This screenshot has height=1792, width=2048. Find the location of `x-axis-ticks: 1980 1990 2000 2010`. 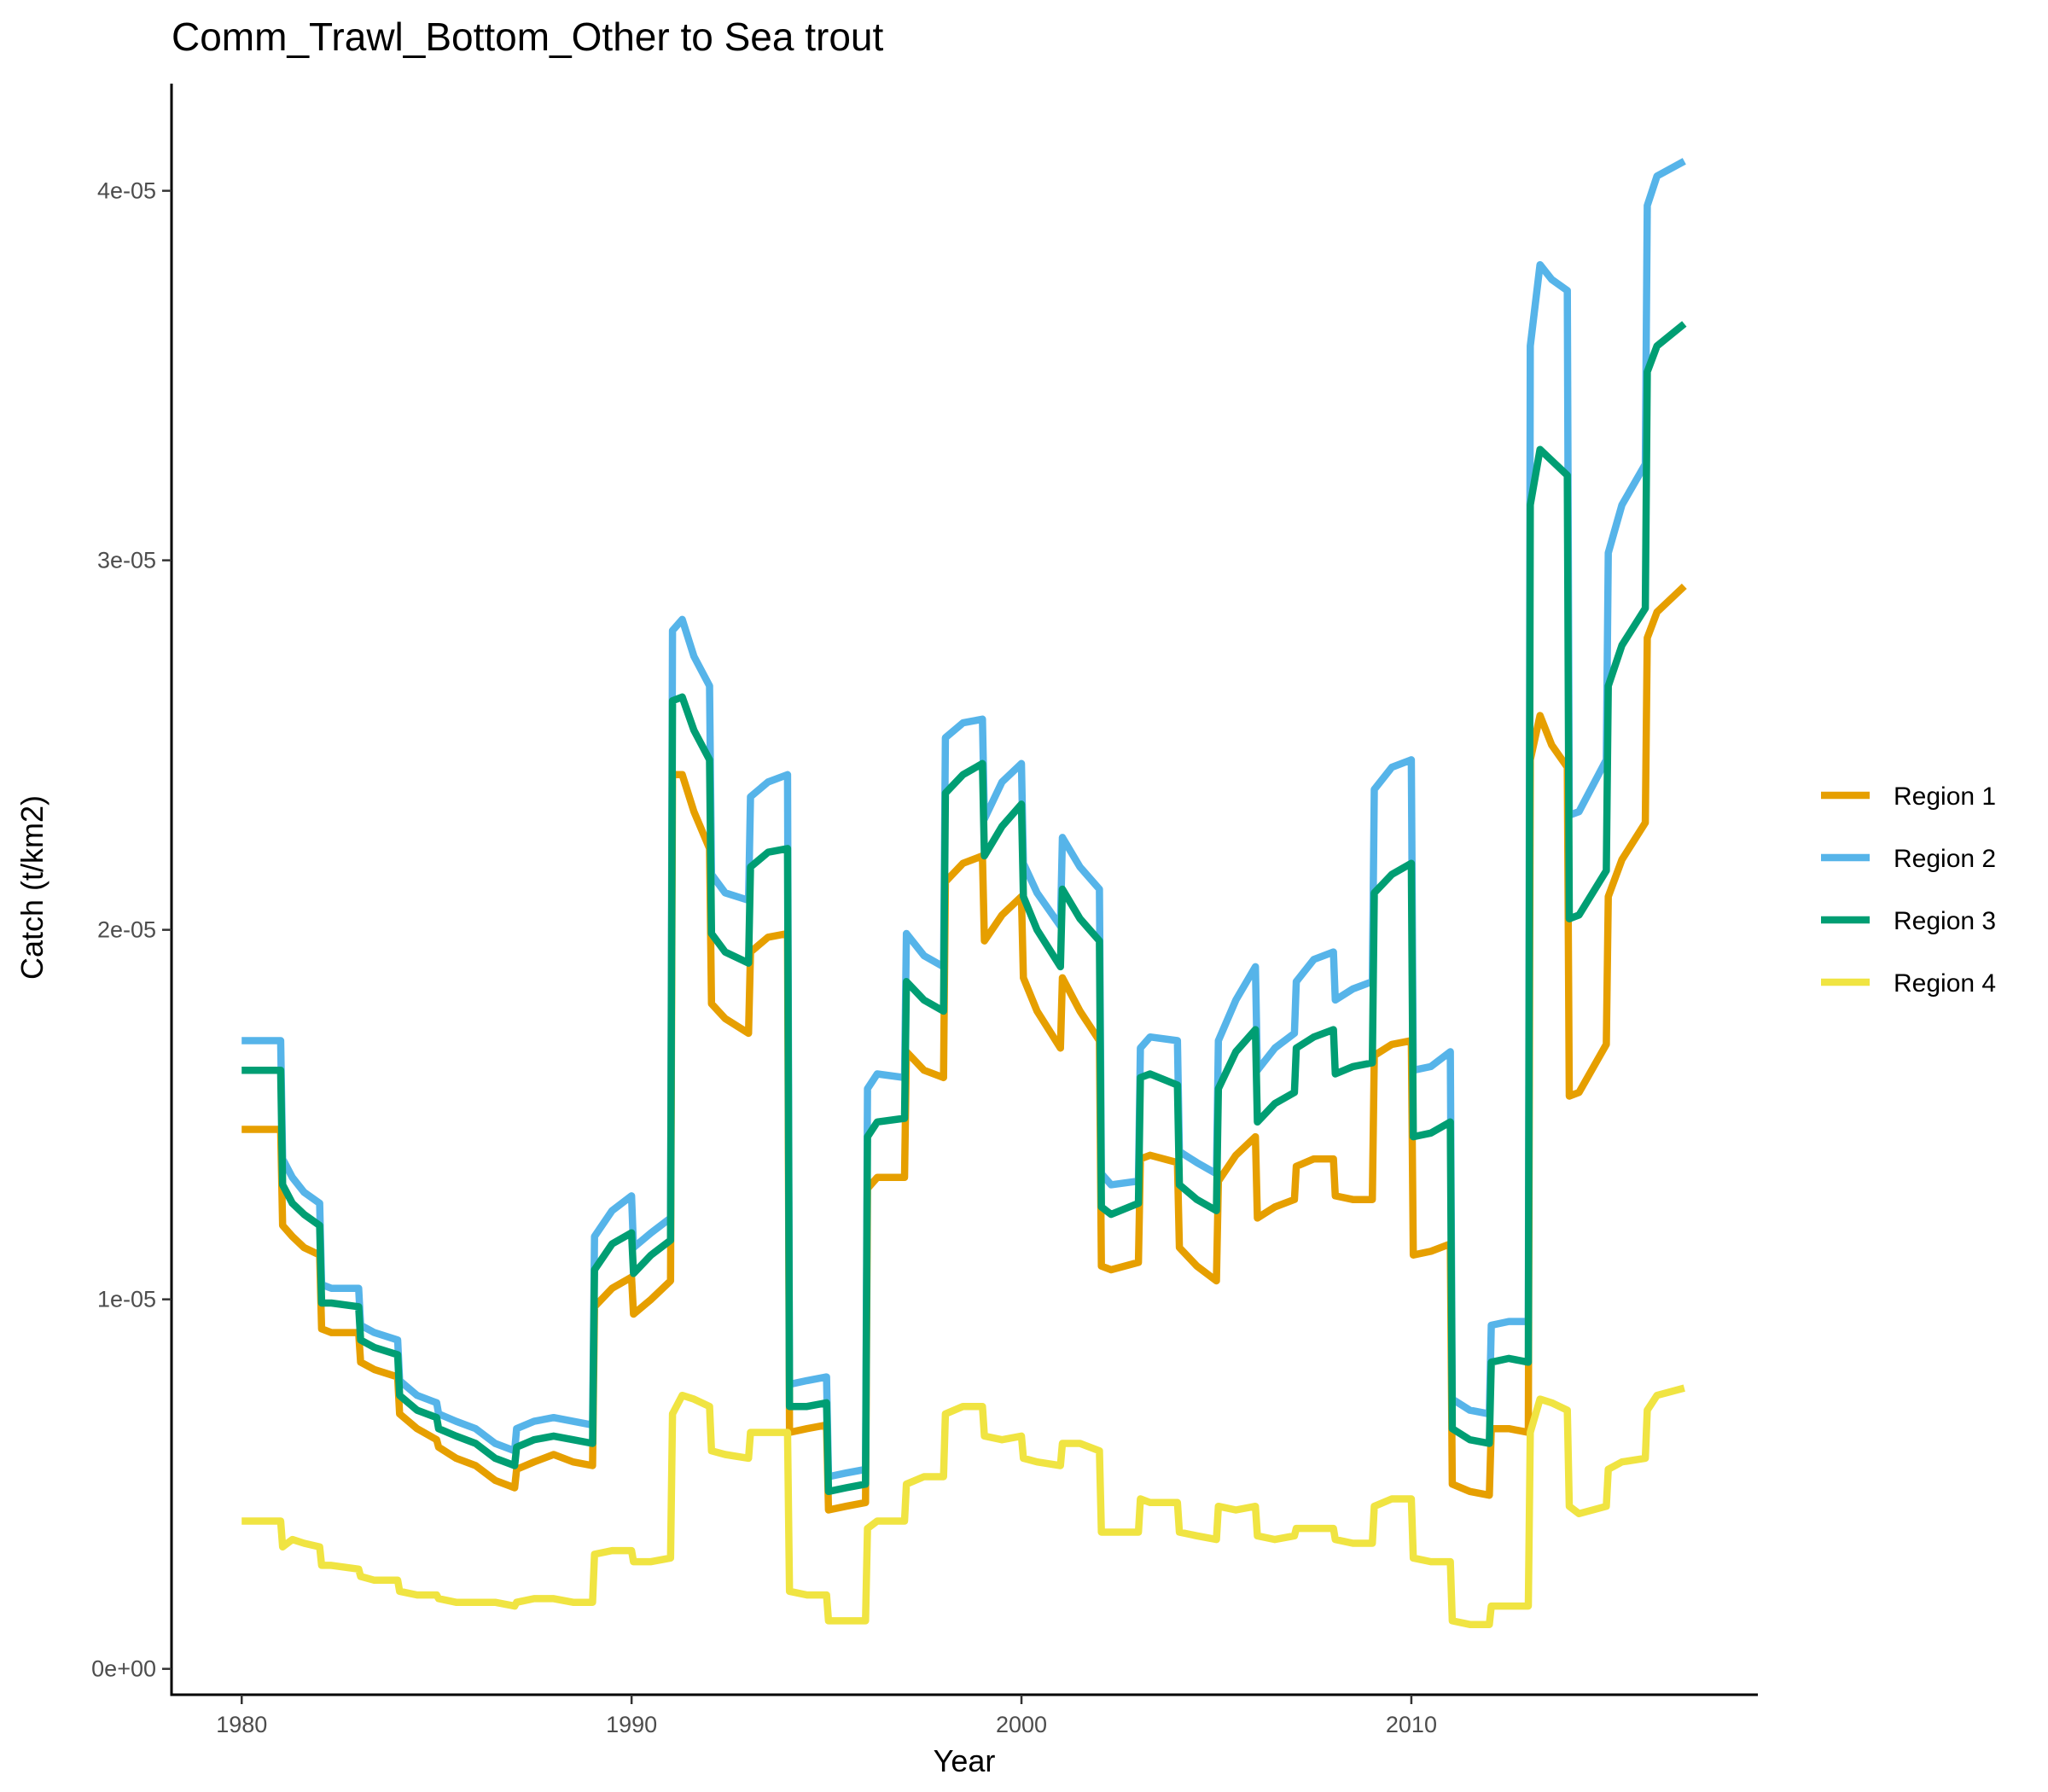

x-axis-ticks: 1980 1990 2000 2010 is located at coordinates (826, 1716).